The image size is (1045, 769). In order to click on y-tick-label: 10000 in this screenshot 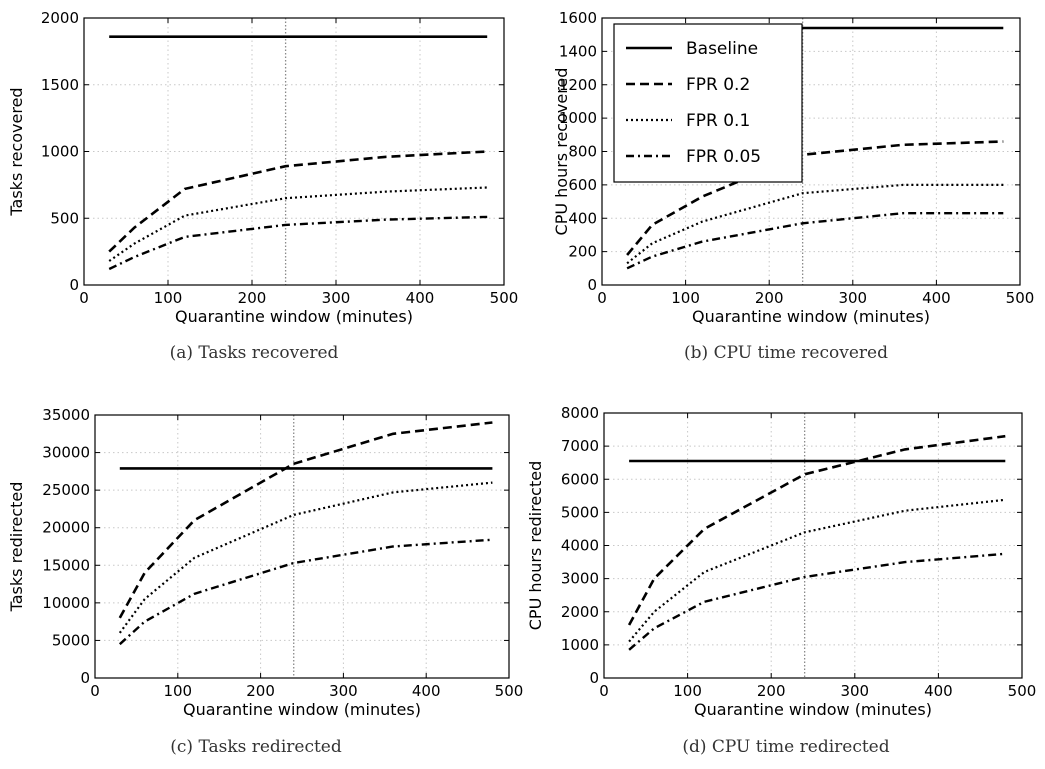, I will do `click(66, 603)`.